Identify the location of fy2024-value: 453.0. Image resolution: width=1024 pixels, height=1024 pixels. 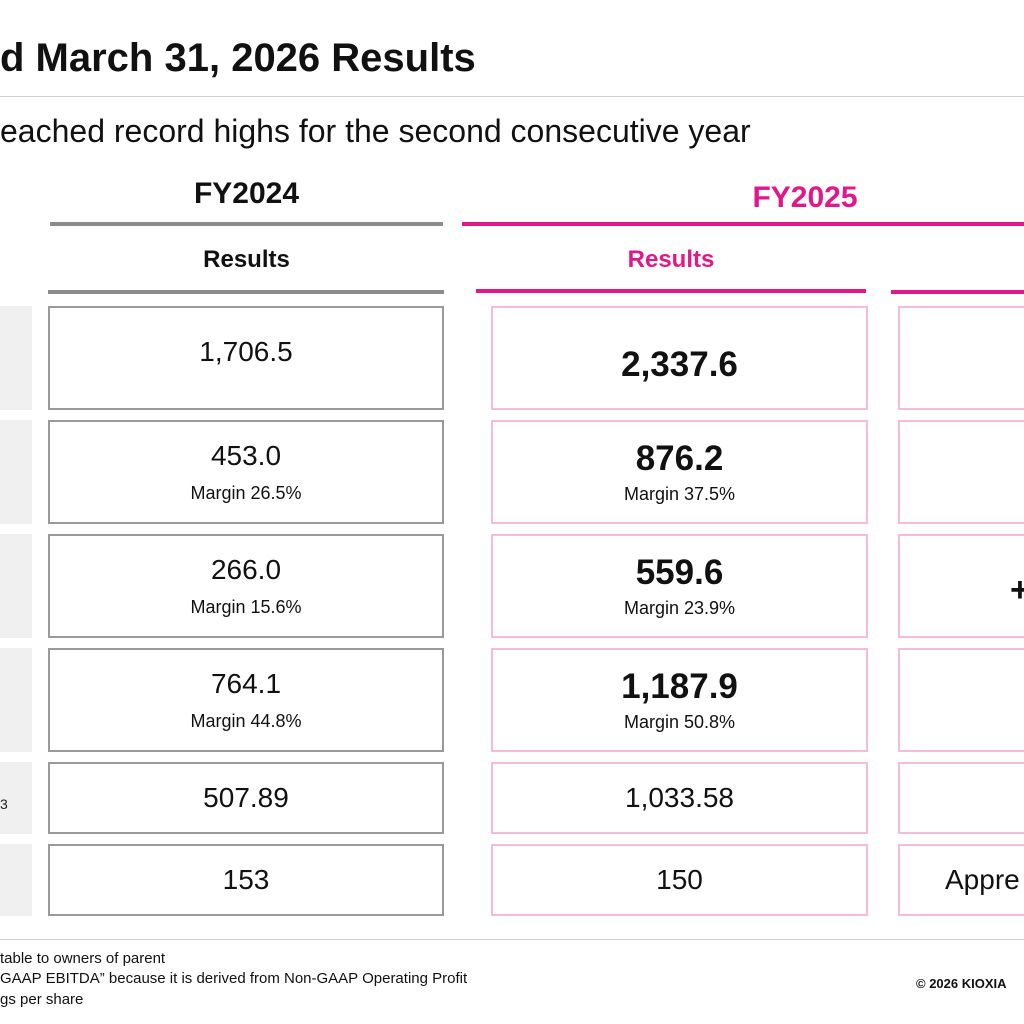
(246, 455).